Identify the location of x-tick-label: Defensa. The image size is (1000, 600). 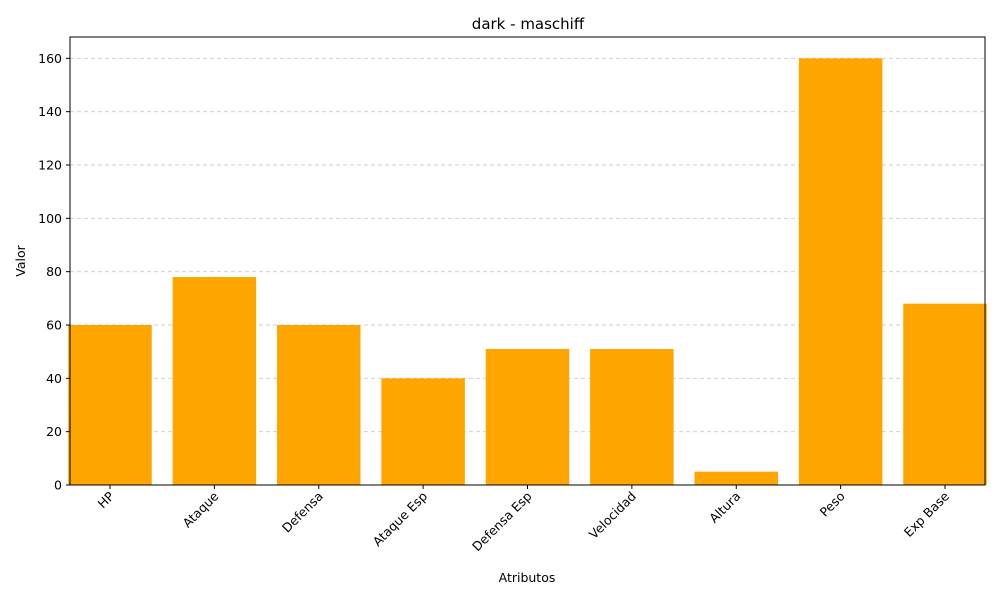
(302, 512).